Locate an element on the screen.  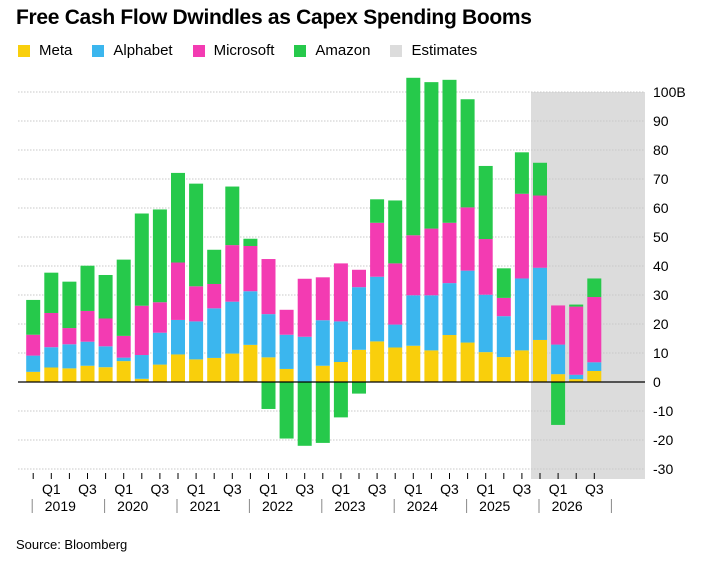
bar-meta-2025q3 is located at coordinates (503, 369).